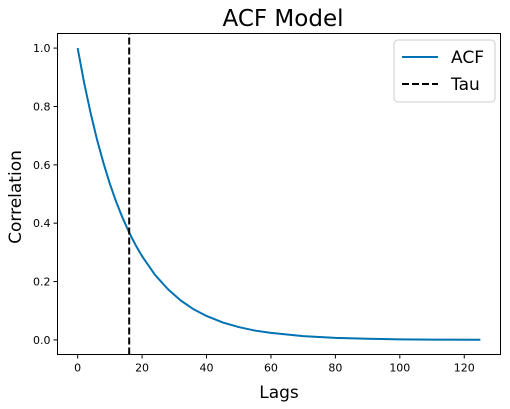 This screenshot has width=510, height=409. What do you see at coordinates (271, 368) in the screenshot?
I see `x-tick-label: 60` at bounding box center [271, 368].